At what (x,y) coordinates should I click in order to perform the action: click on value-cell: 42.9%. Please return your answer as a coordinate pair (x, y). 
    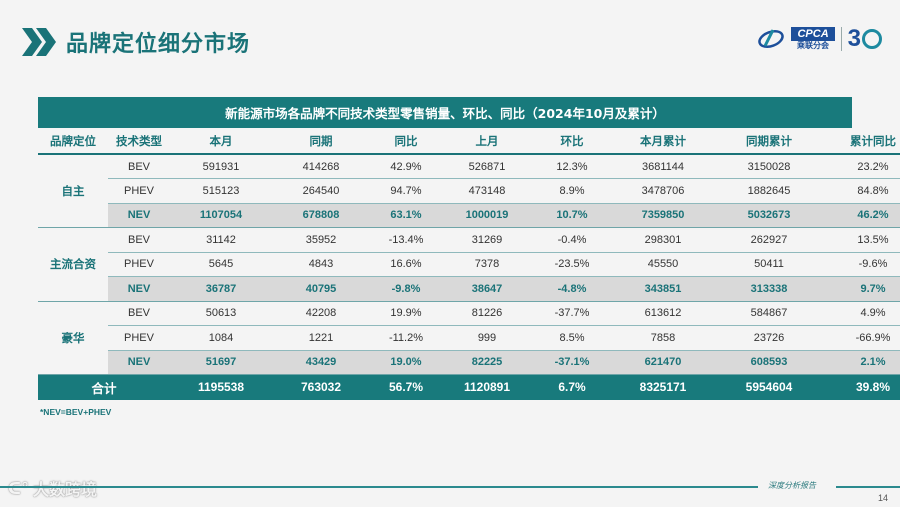
    Looking at the image, I should click on (406, 166).